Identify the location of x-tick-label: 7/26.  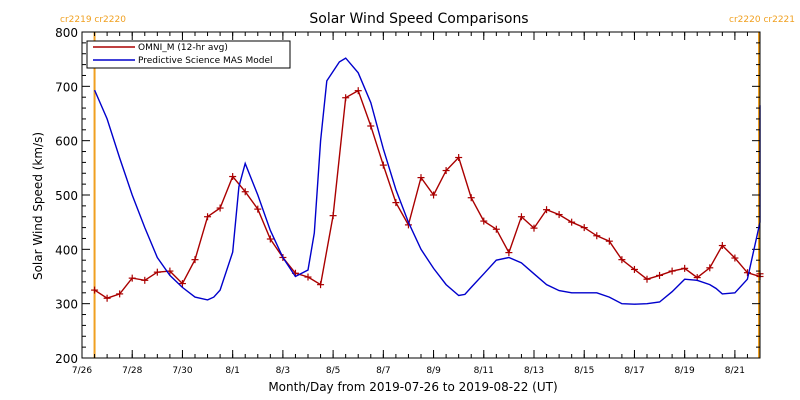
(82, 371).